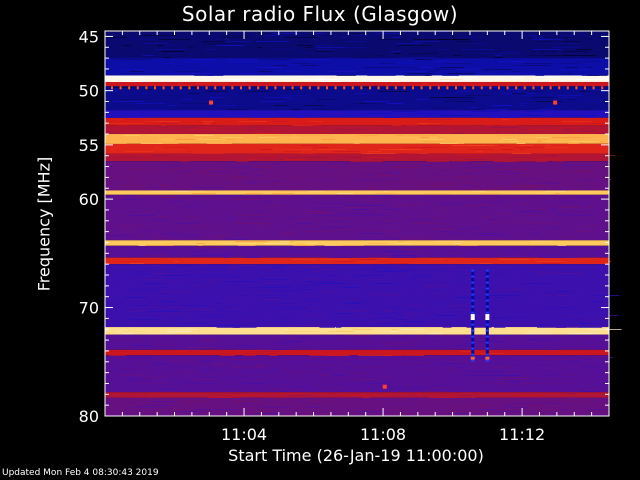 The image size is (640, 480). What do you see at coordinates (244, 434) in the screenshot?
I see `x-tick-label: 11:04` at bounding box center [244, 434].